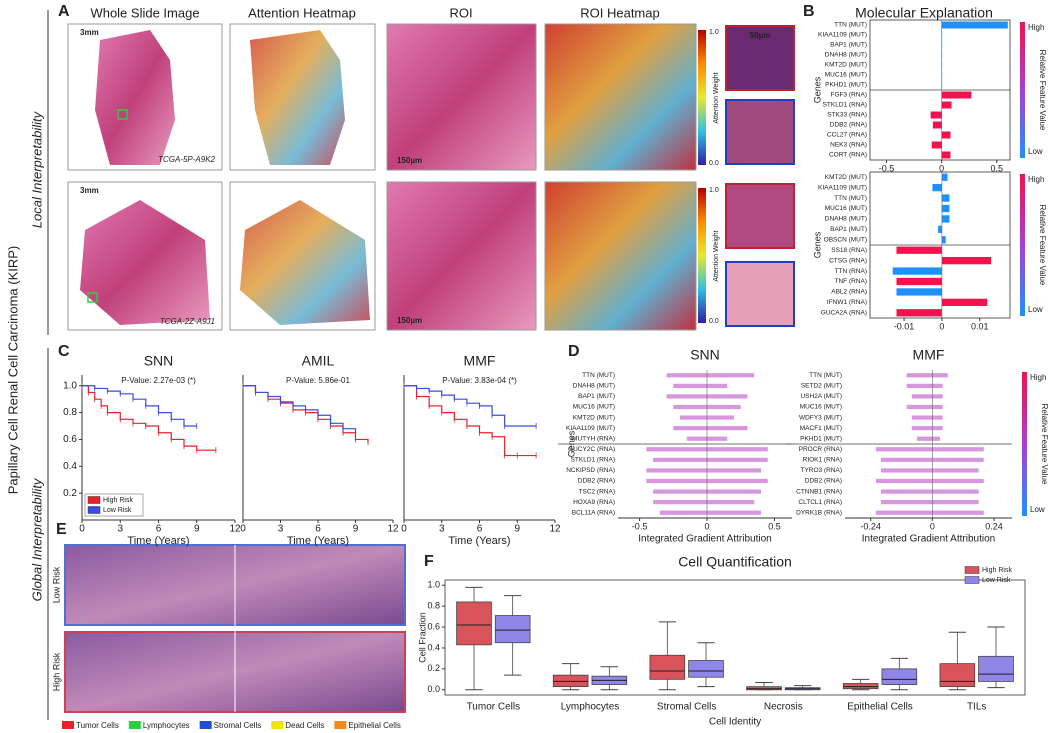  Describe the element at coordinates (590, 470) in the screenshot. I see `gene-label: NCKIPSD (RNA)` at that location.